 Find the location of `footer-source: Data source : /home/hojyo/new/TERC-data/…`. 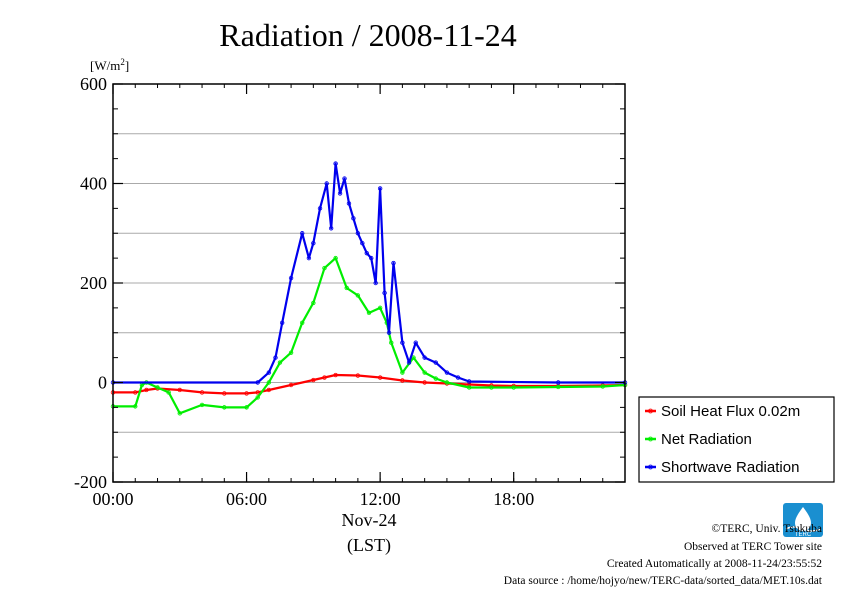

footer-source: Data source : /home/hojyo/new/TERC-data/… is located at coordinates (663, 581).